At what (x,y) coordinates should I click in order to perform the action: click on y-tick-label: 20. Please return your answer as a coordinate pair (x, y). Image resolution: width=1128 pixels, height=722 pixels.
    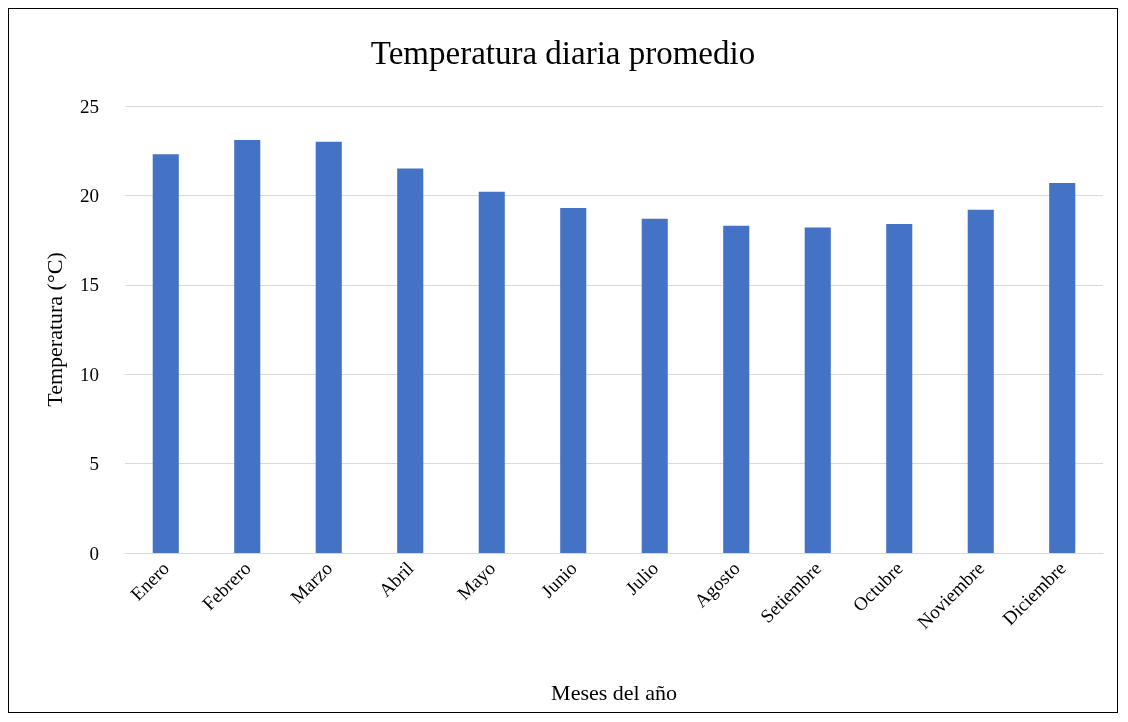
    Looking at the image, I should click on (89, 195).